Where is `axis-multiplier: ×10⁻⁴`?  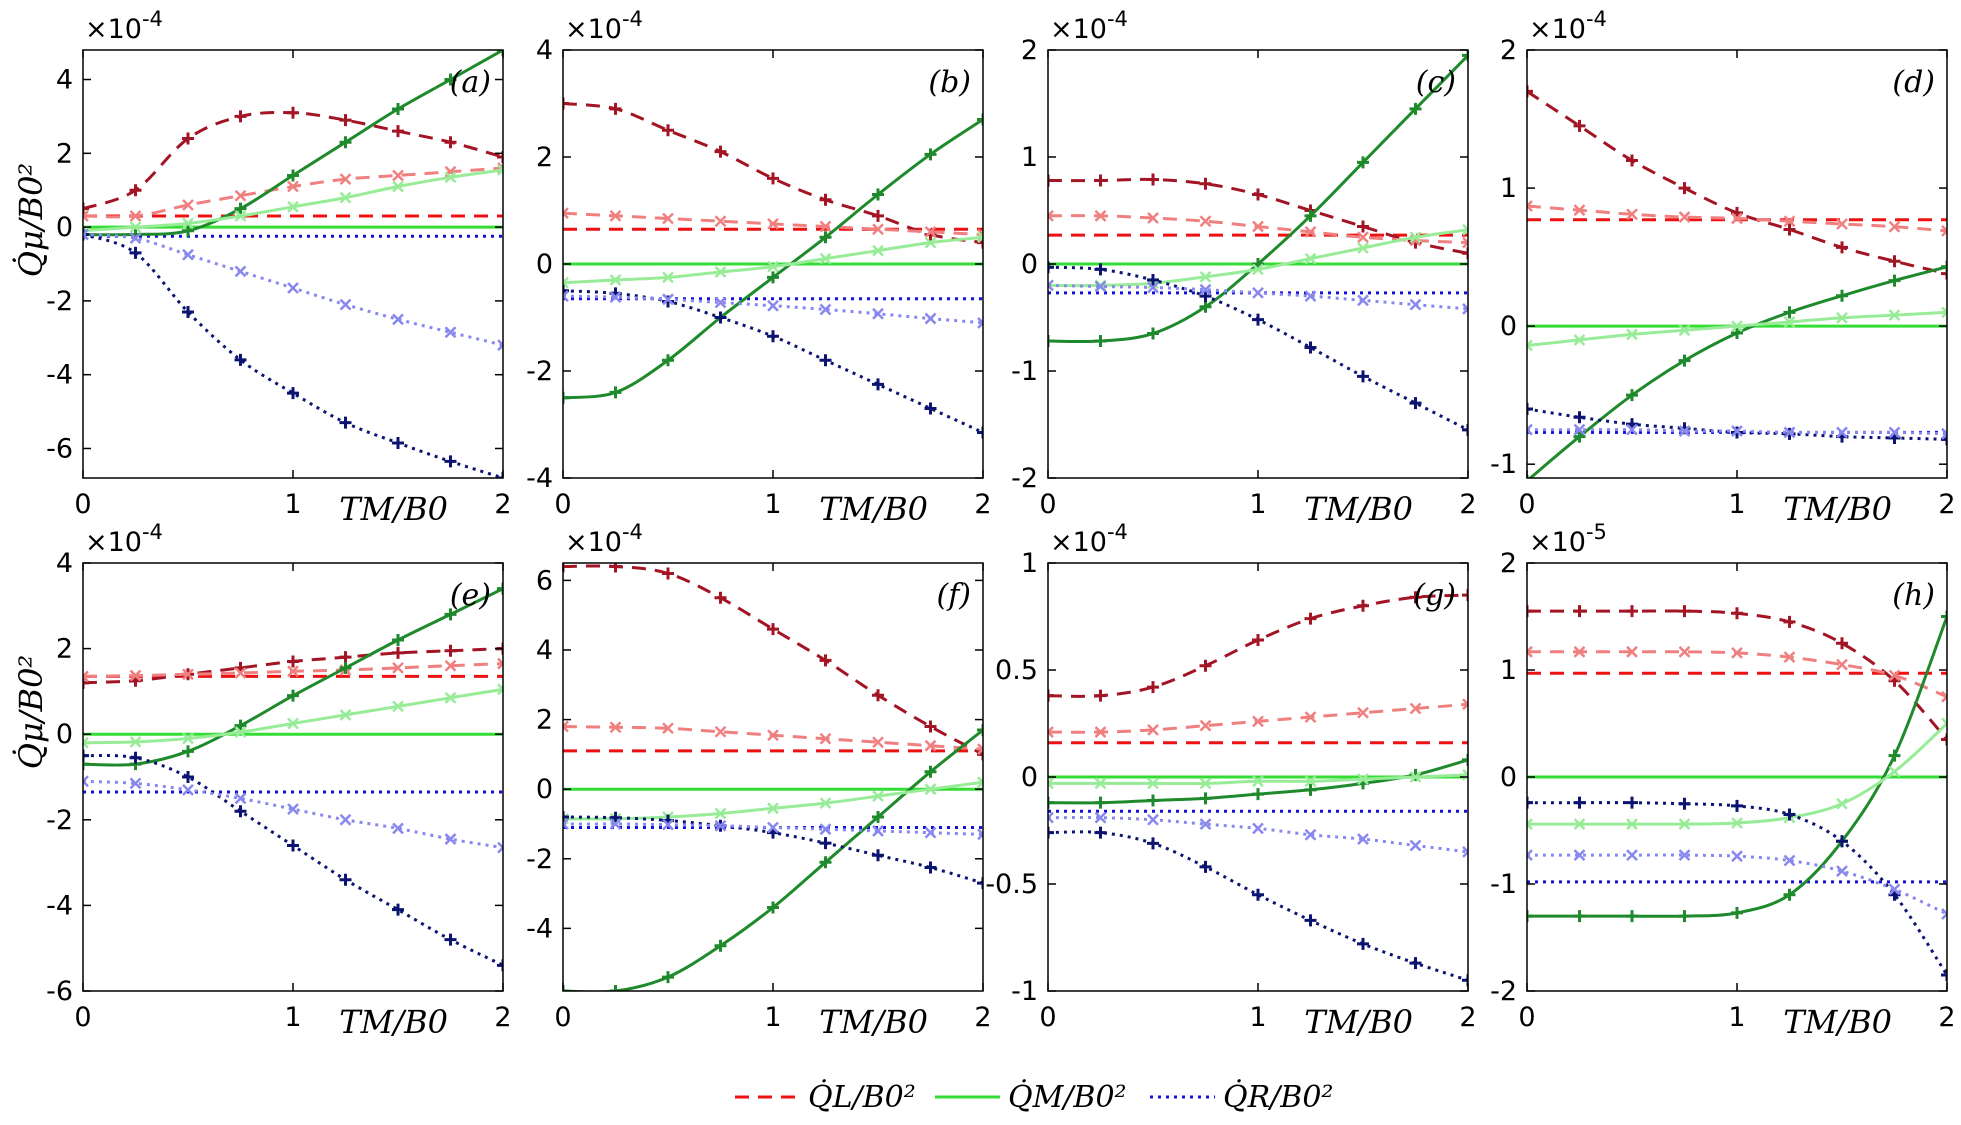
axis-multiplier: ×10⁻⁴ is located at coordinates (1089, 539).